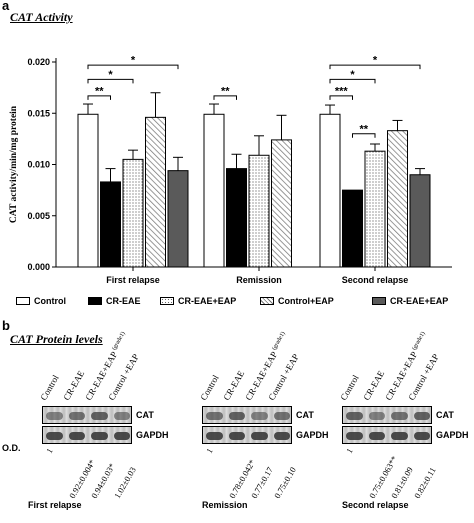 The image size is (474, 523). I want to click on od-value: 0.82±0.11, so click(424, 482).